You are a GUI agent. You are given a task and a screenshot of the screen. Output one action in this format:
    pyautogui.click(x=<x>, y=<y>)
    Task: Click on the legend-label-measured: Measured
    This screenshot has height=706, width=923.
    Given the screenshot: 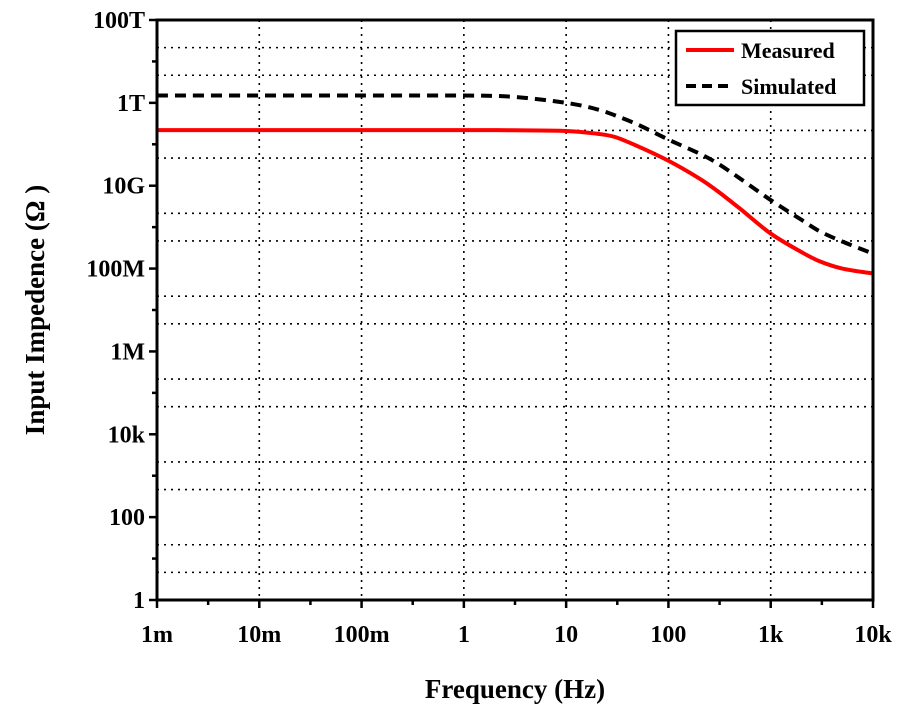 What is the action you would take?
    pyautogui.click(x=788, y=50)
    